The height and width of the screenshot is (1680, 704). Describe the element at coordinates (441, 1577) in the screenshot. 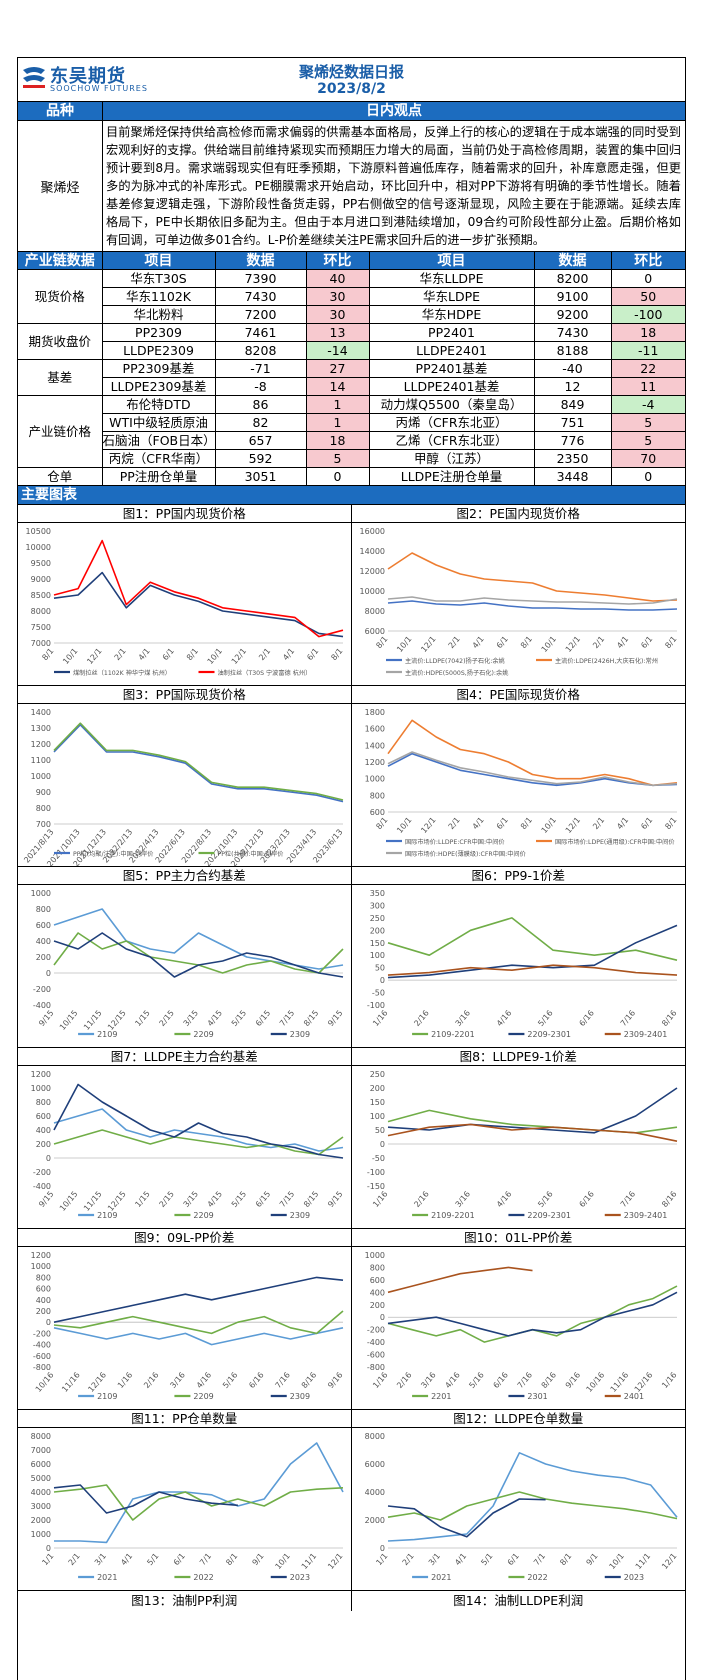

I see `legend-label: 2021` at that location.